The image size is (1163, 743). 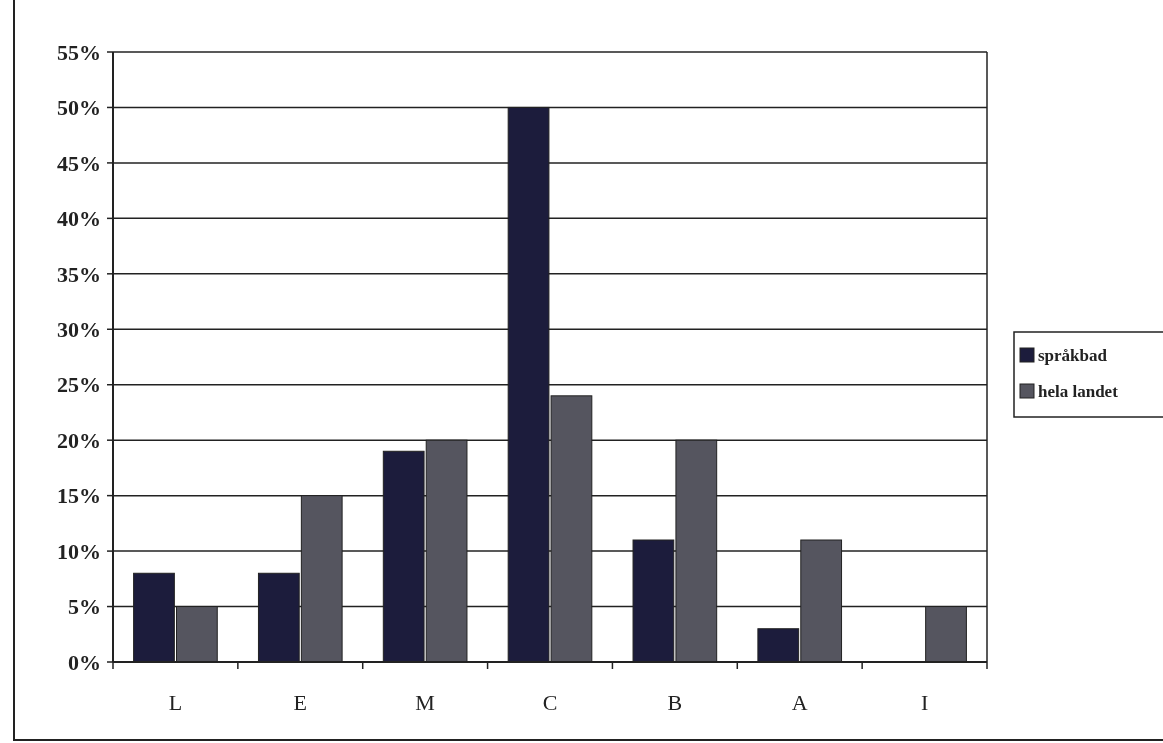 I want to click on x-tick-label: I, so click(x=924, y=702).